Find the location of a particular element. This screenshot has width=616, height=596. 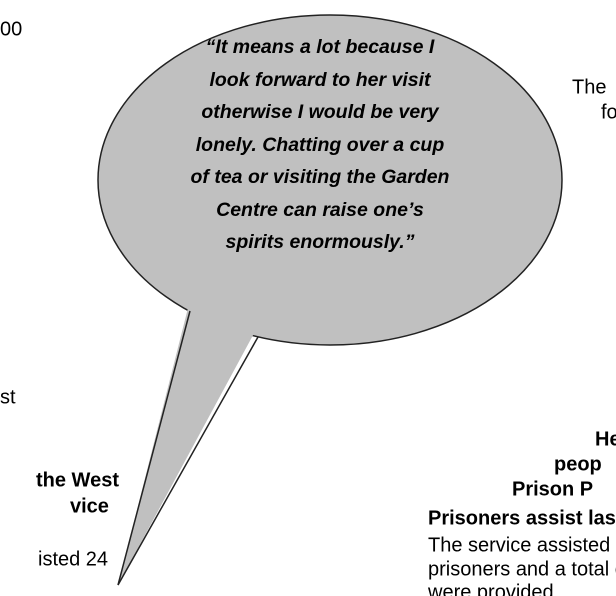

heading-fragment: Prison P is located at coordinates (552, 489).